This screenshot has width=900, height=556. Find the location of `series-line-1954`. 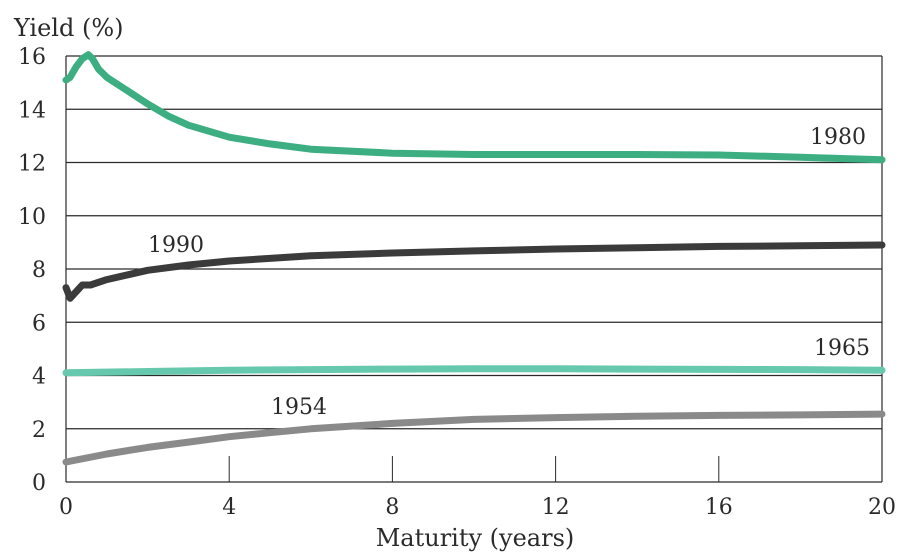

series-line-1954 is located at coordinates (474, 438).